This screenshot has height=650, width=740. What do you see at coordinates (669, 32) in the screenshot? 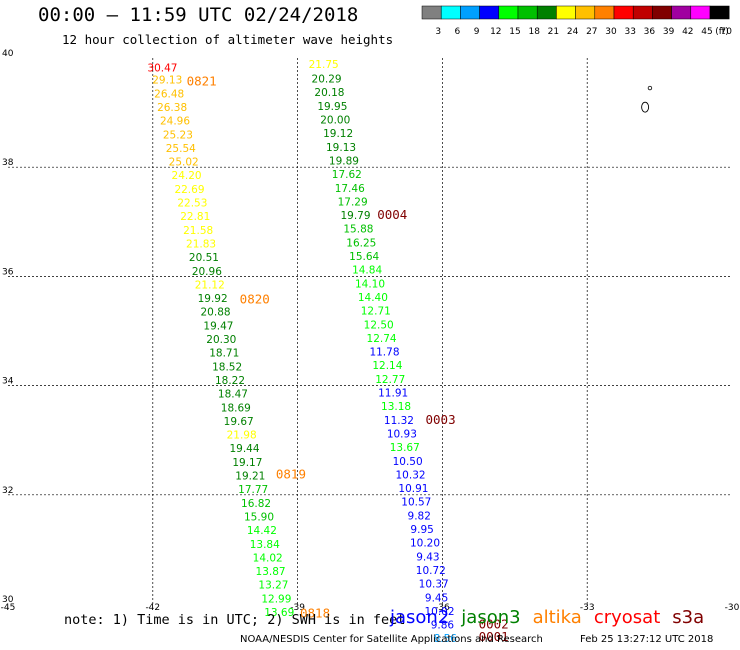
I see `color-scale-label: 39` at bounding box center [669, 32].